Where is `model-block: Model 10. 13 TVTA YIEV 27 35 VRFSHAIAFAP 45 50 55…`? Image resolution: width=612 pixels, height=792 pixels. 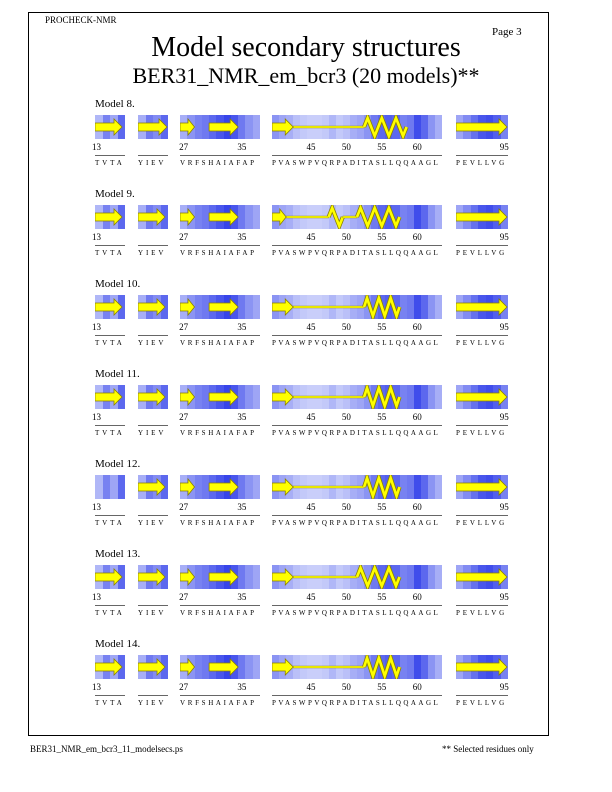
model-block: Model 10. 13 TVTA YIEV 27 35 VRFSHAIAFAP 45 50 55… is located at coordinates (306, 323).